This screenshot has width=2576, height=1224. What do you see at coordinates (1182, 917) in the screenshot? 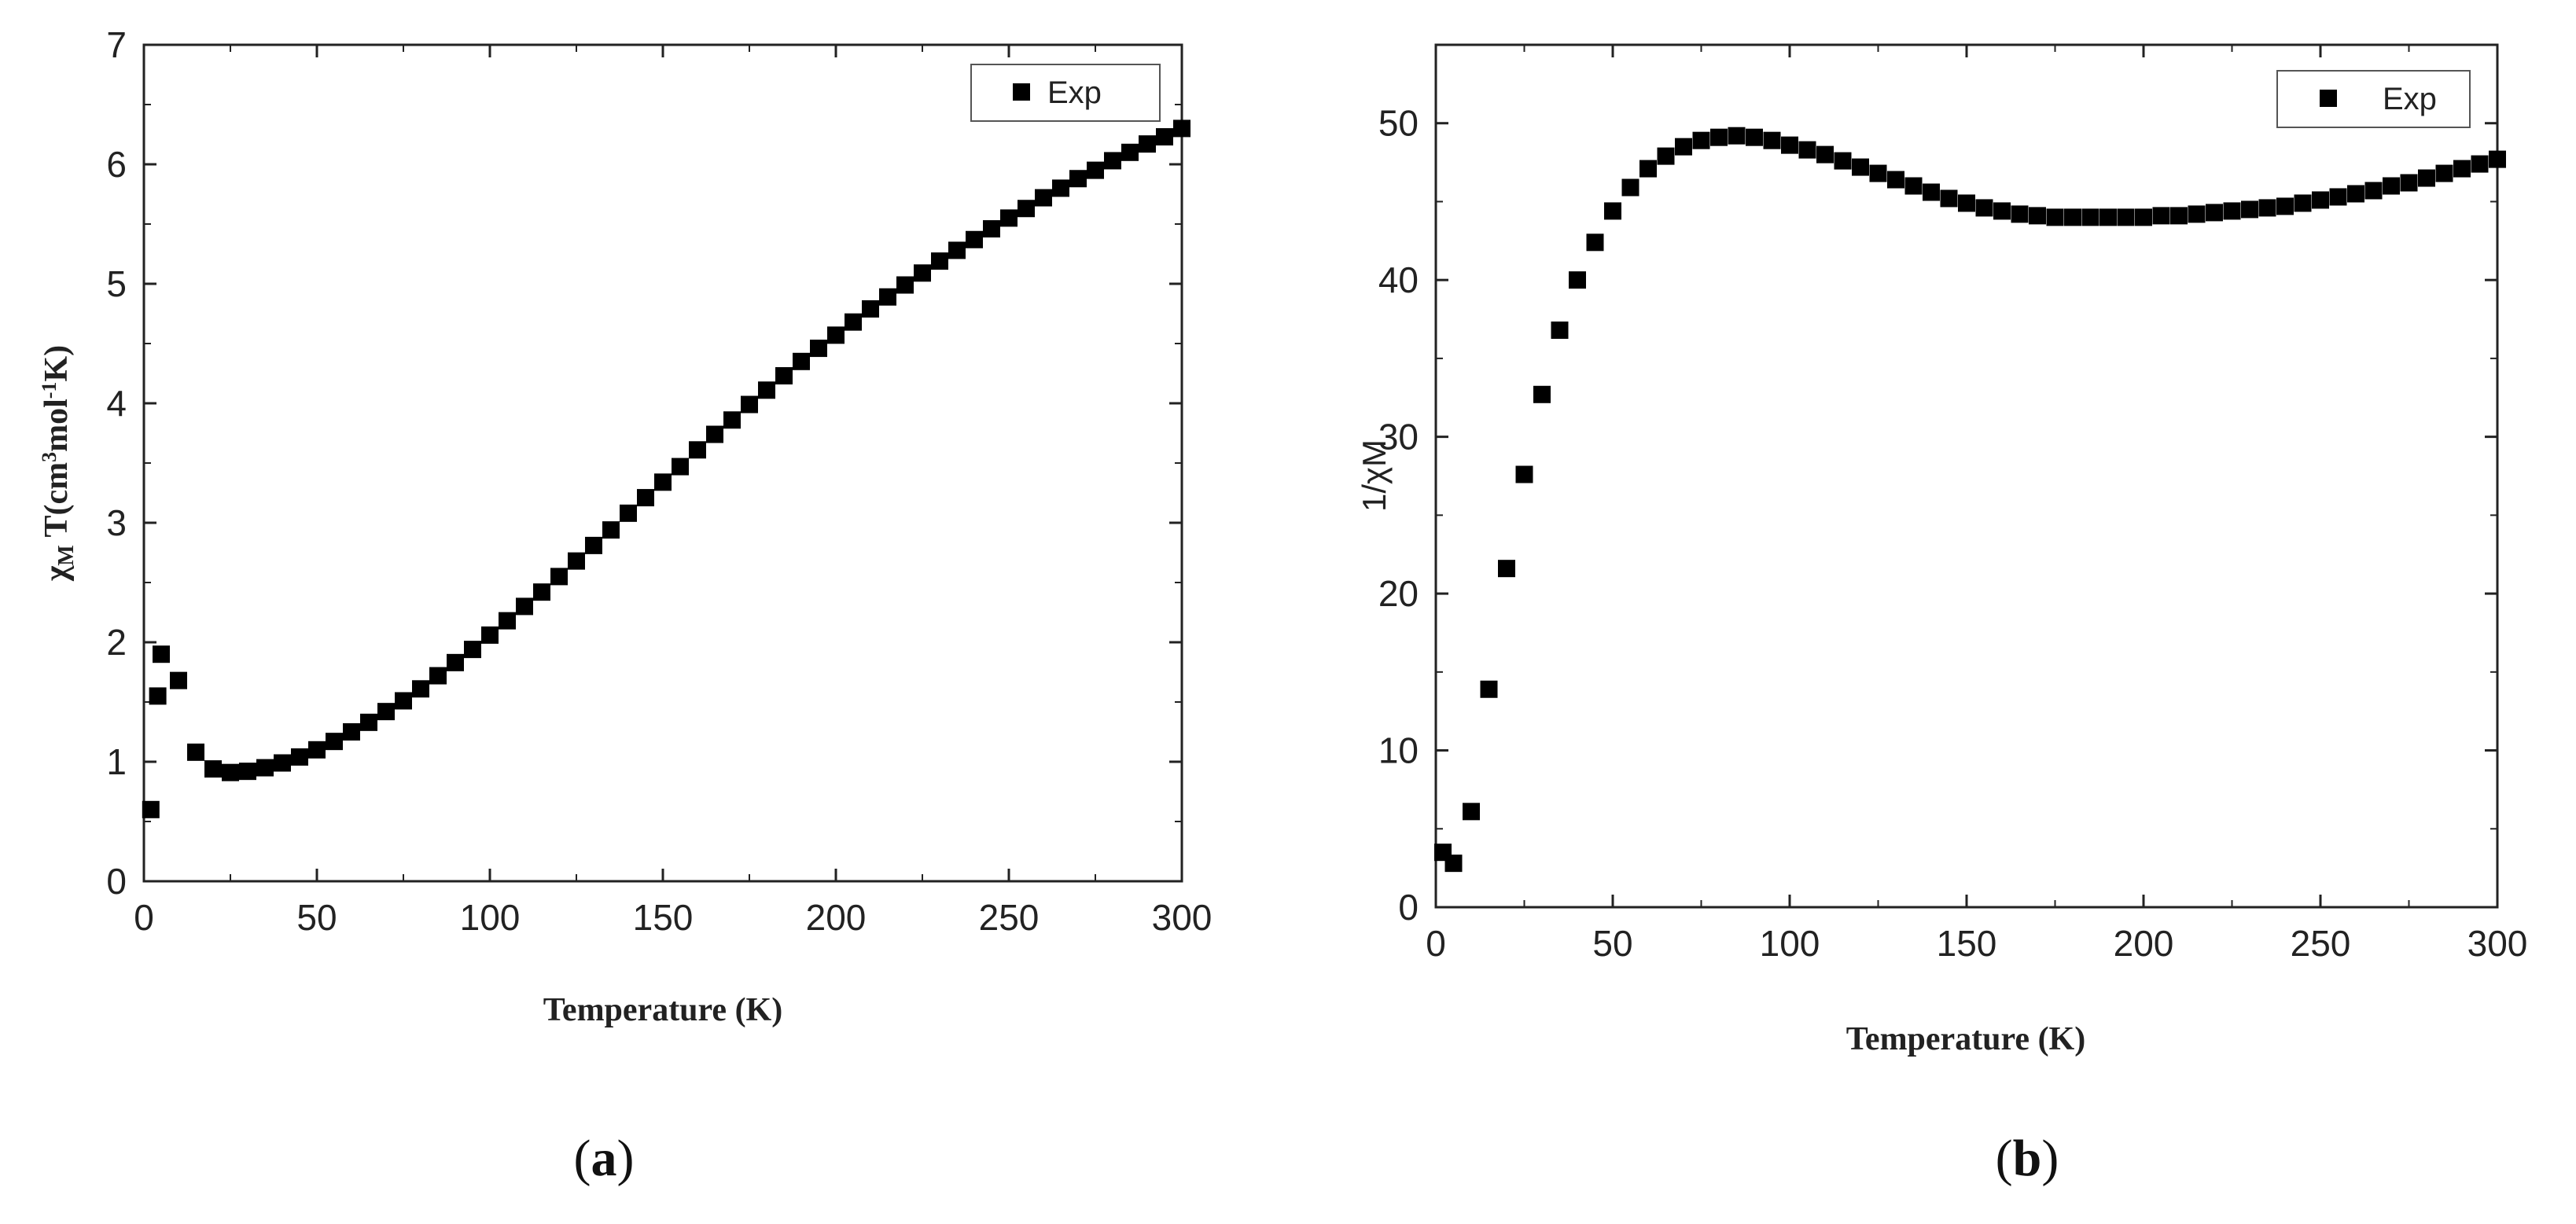
I see `panel-a-x-tick-label: 300` at bounding box center [1182, 917].